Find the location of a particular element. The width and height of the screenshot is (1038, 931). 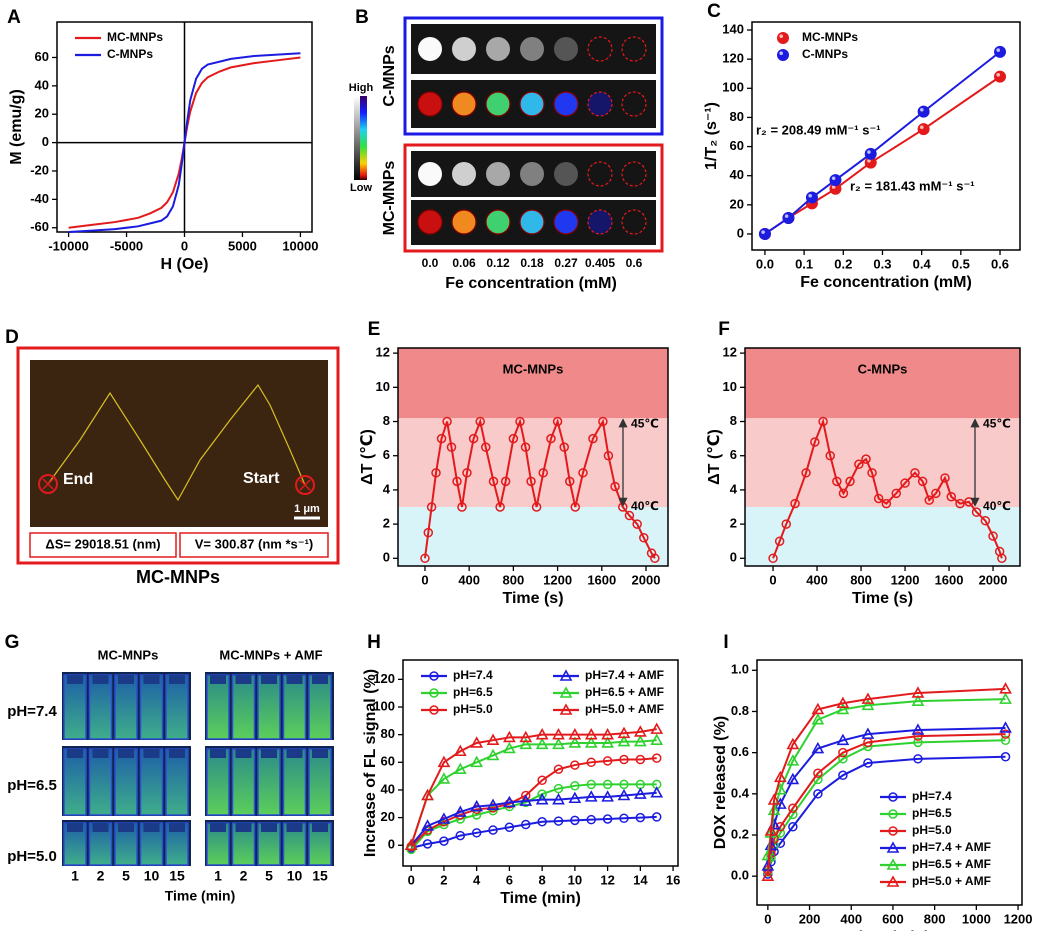

y-tick-label: -20 is located at coordinates (39, 169).